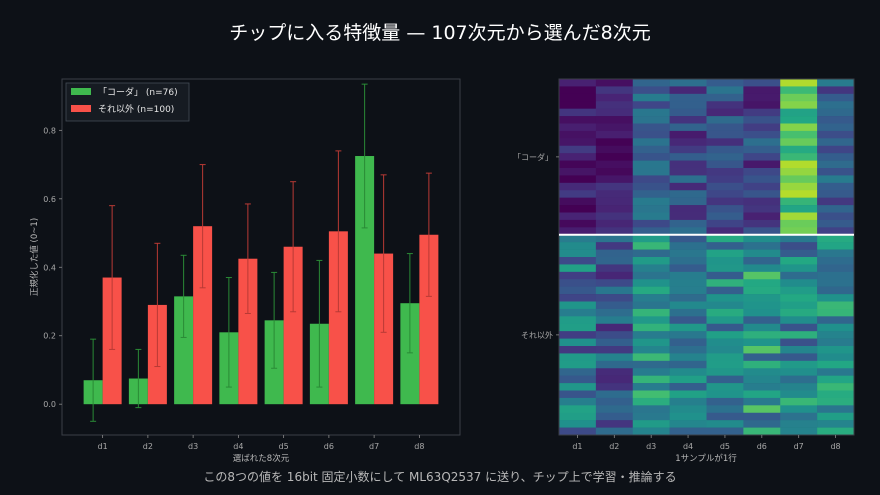 The height and width of the screenshot is (495, 880). Describe the element at coordinates (49, 404) in the screenshot. I see `bar-ytick-label: 0.0` at that location.